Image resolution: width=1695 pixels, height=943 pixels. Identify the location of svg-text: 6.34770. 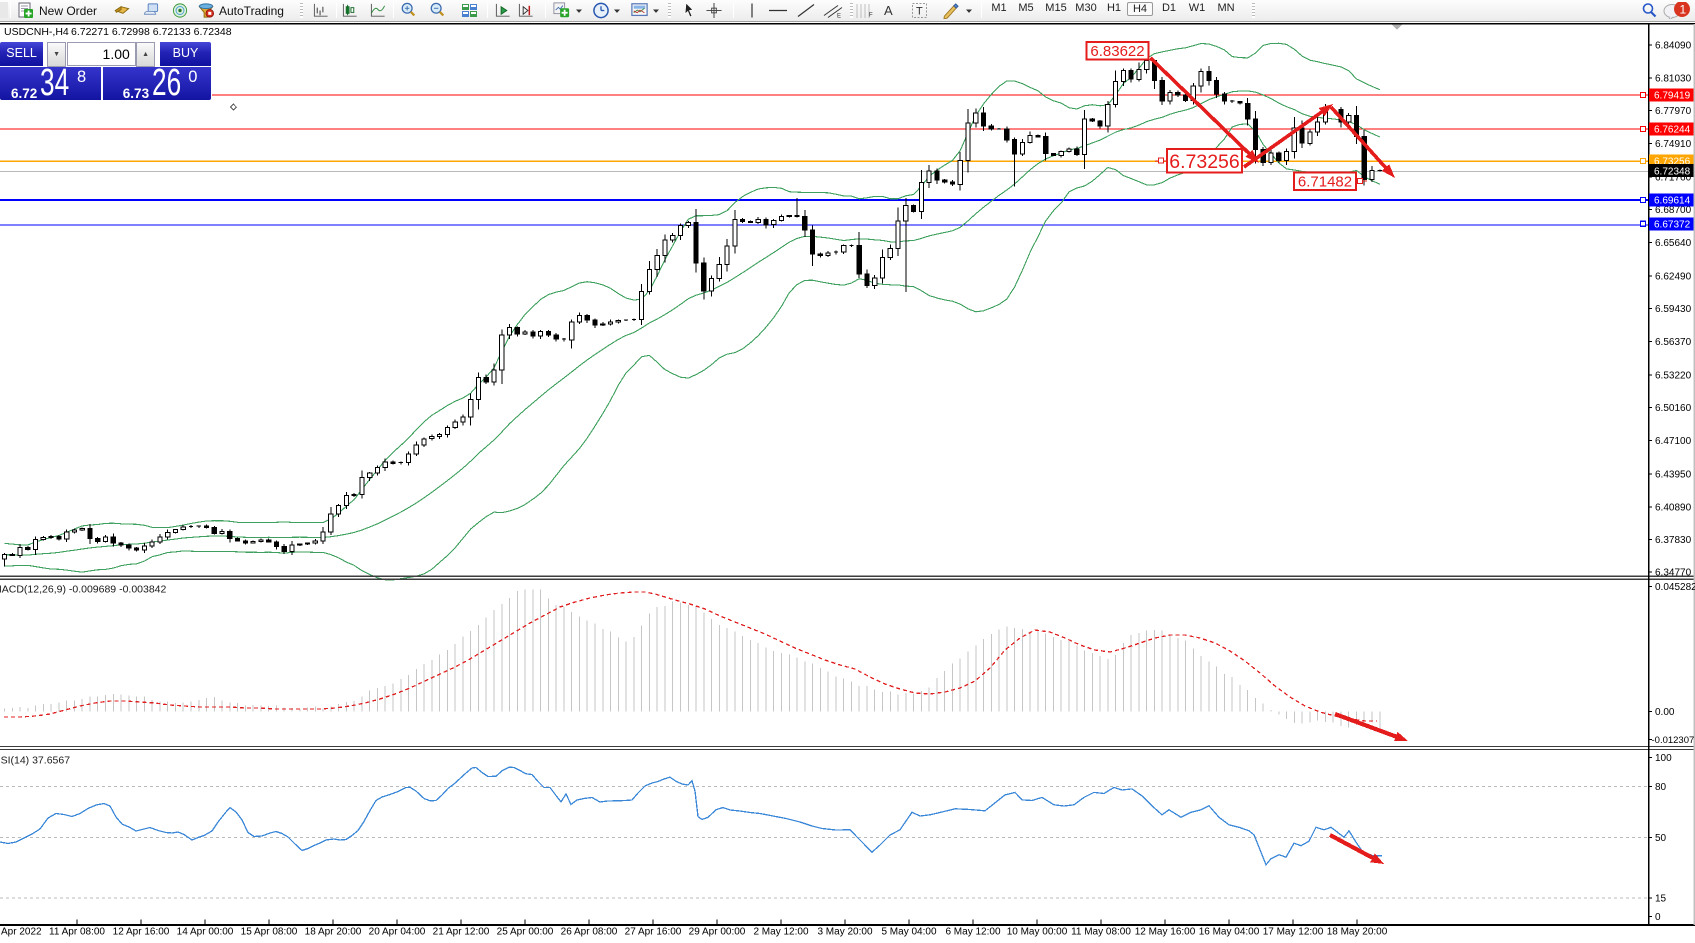
(1673, 573).